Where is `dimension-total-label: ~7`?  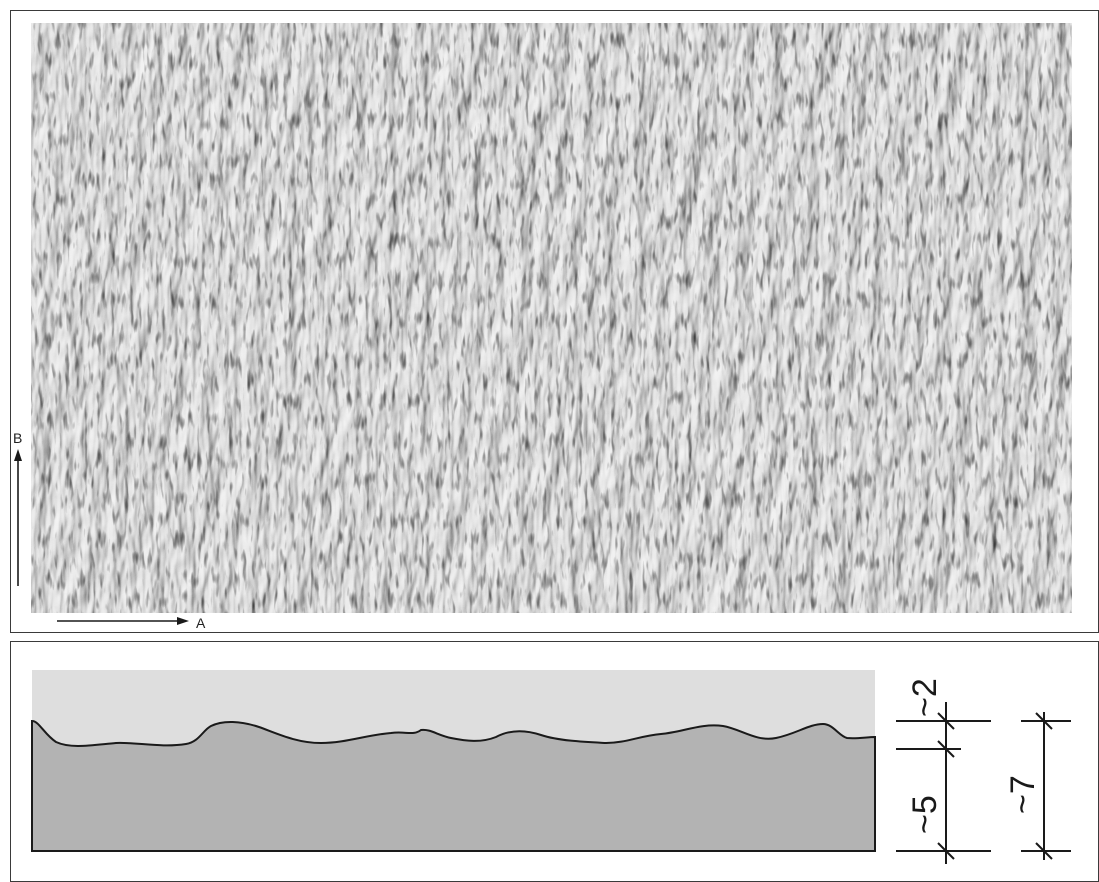 dimension-total-label: ~7 is located at coordinates (1023, 794).